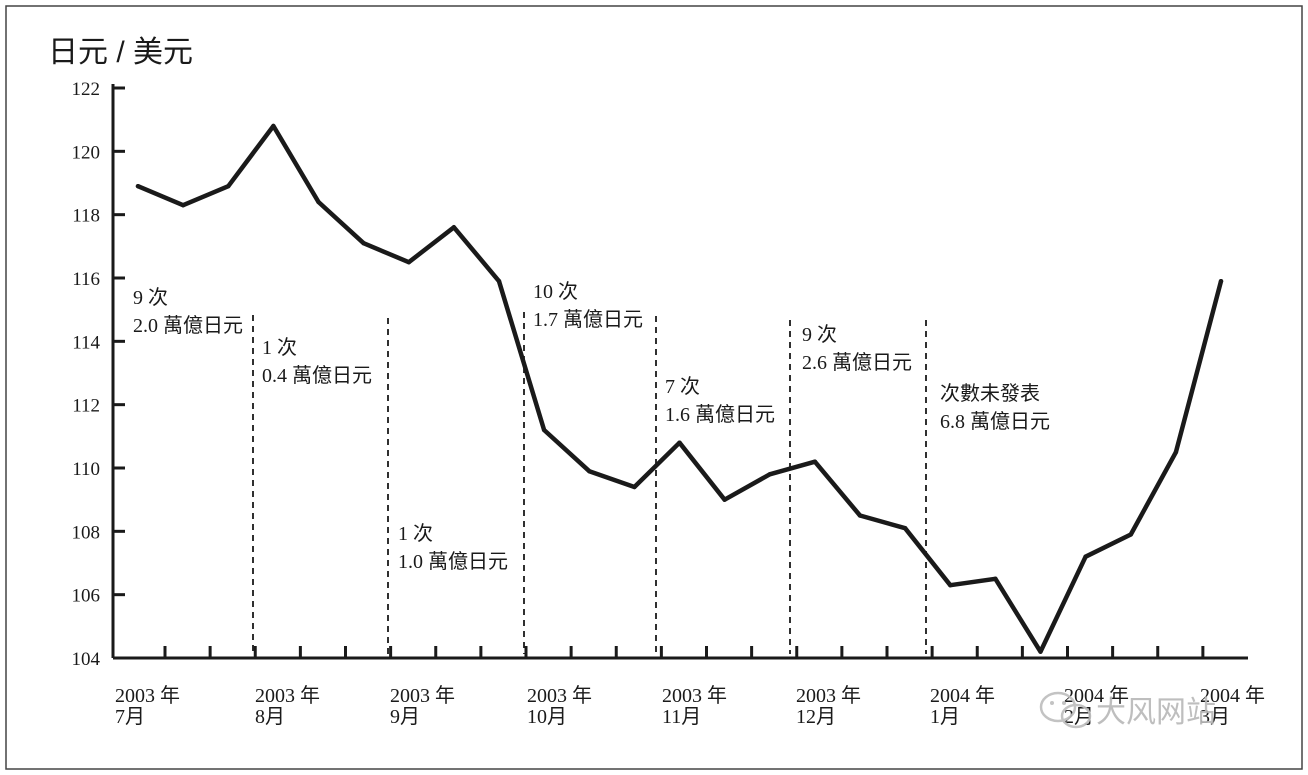  What do you see at coordinates (86, 596) in the screenshot?
I see `y-tick-label: 106` at bounding box center [86, 596].